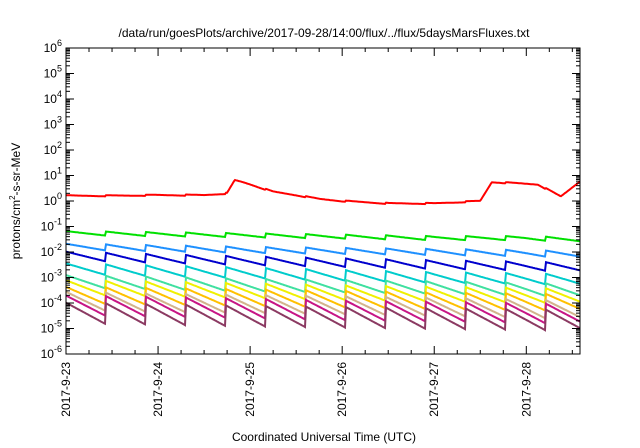 The image size is (640, 448). Describe the element at coordinates (58, 324) in the screenshot. I see `y-tick-label-exp: -5` at that location.